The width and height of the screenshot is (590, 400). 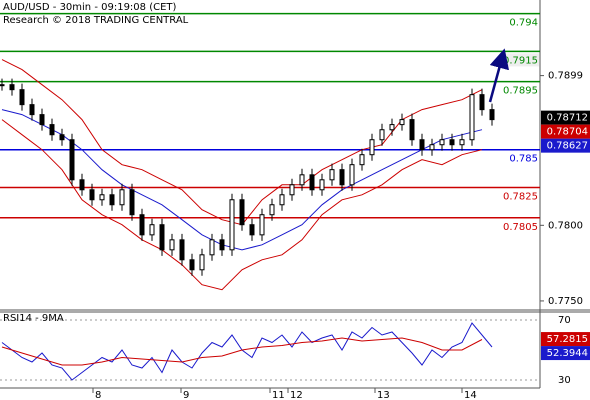 I want to click on forecast-arrow, so click(x=499, y=75).